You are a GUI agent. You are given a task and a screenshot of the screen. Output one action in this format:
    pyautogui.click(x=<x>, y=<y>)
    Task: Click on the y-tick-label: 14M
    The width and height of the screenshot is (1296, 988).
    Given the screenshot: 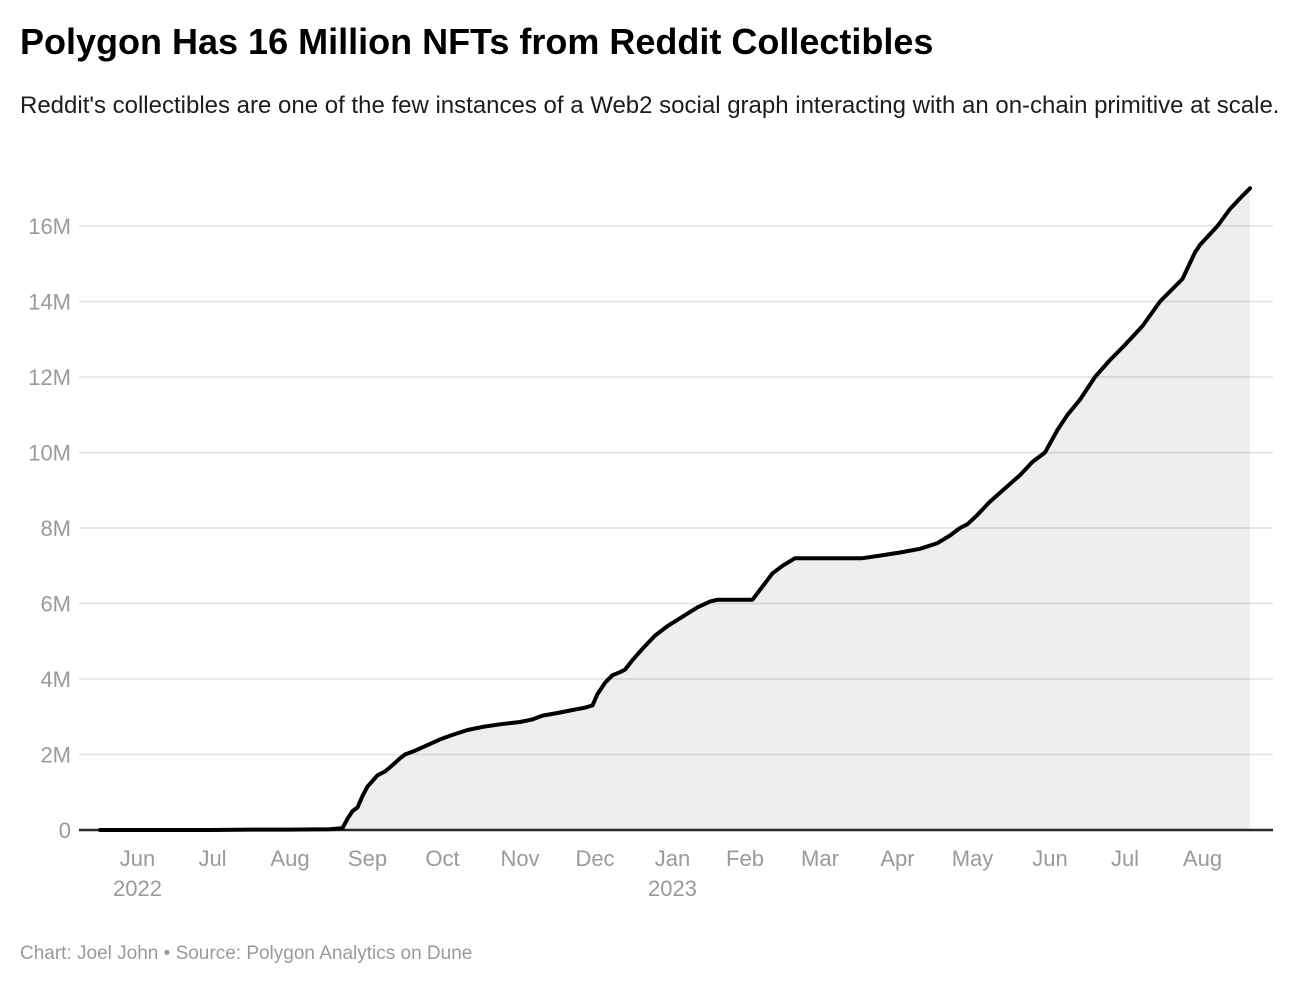 What is the action you would take?
    pyautogui.click(x=49, y=302)
    